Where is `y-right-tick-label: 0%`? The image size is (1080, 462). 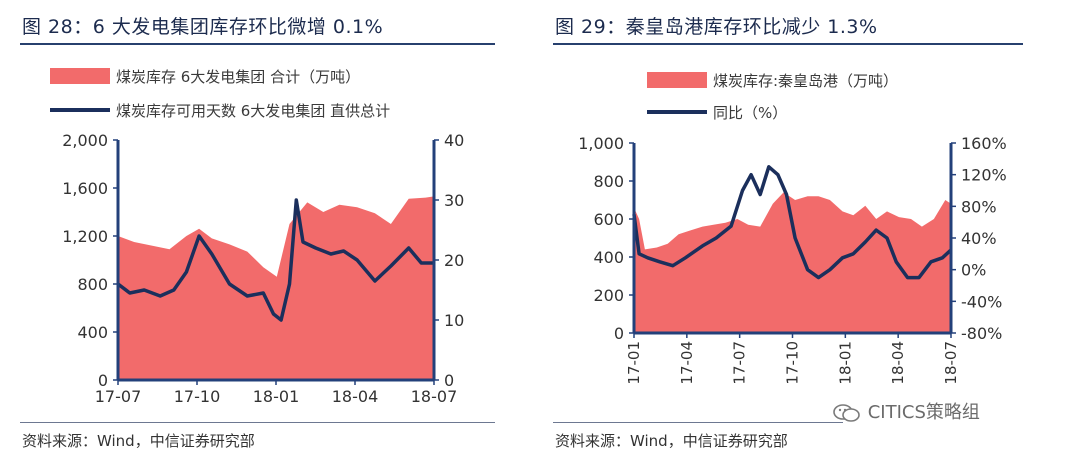 y-right-tick-label: 0% is located at coordinates (973, 270).